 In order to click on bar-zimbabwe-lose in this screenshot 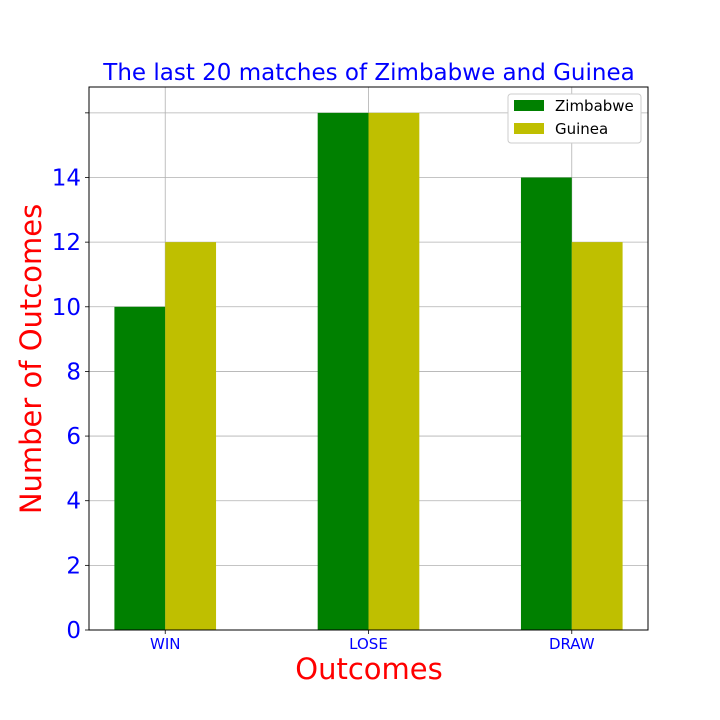, I will do `click(343, 371)`.